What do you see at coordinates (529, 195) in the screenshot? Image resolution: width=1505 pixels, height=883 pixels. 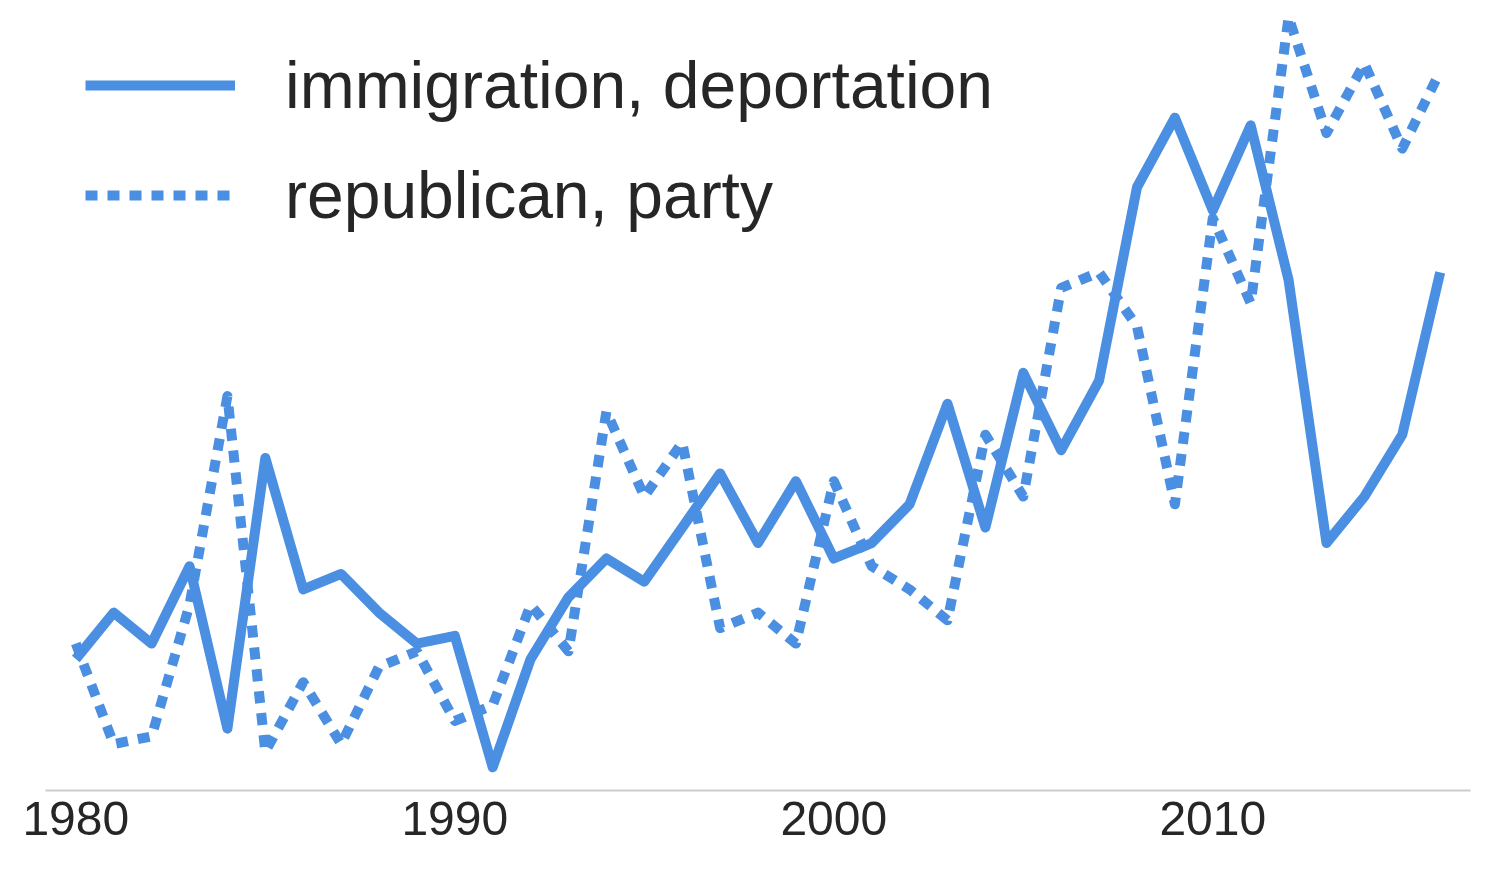 I see `legend-label: republican, party` at bounding box center [529, 195].